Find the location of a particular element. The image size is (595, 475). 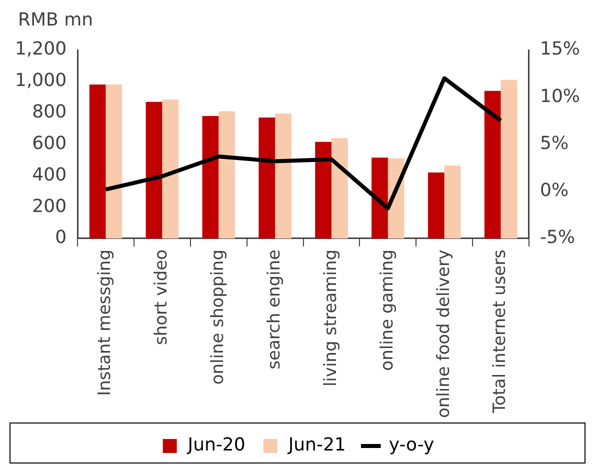

x-tick-label: search engine is located at coordinates (274, 309).